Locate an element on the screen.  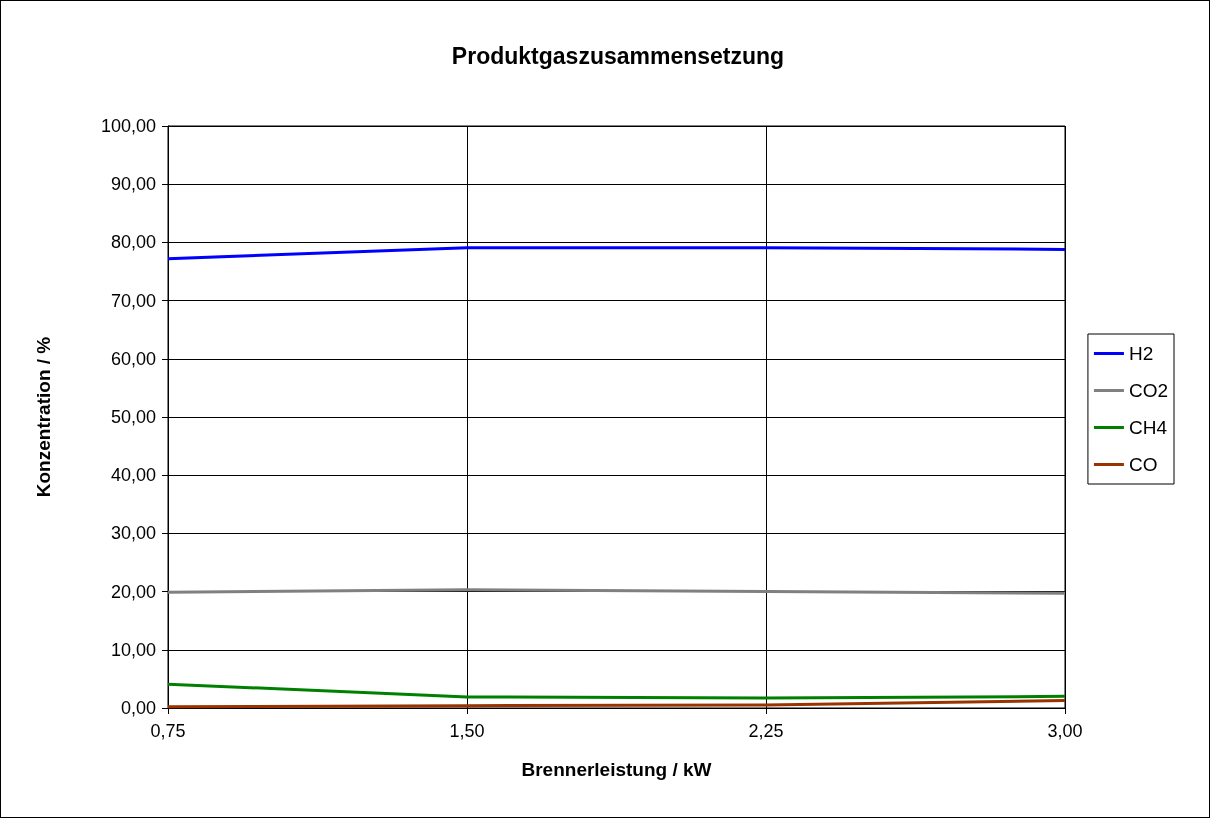
legend-label: H2 is located at coordinates (1141, 353).